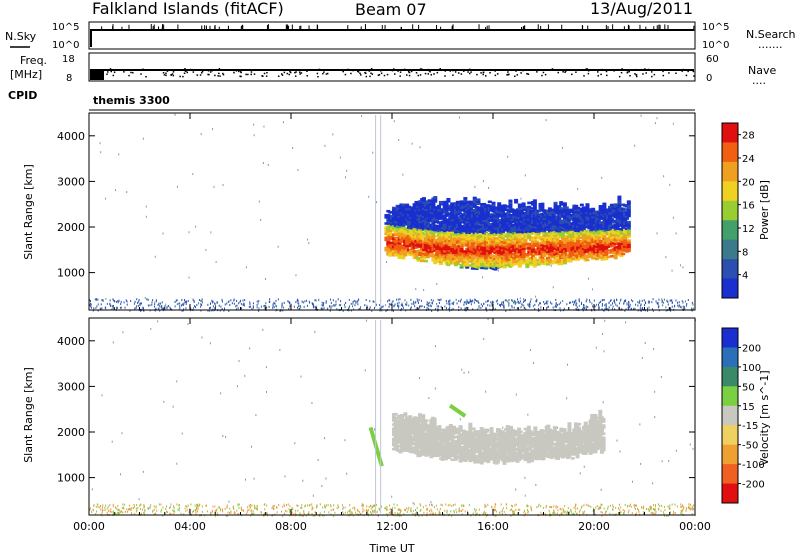  What do you see at coordinates (28, 212) in the screenshot?
I see `power-ylabel: Slant Range [km]` at bounding box center [28, 212].